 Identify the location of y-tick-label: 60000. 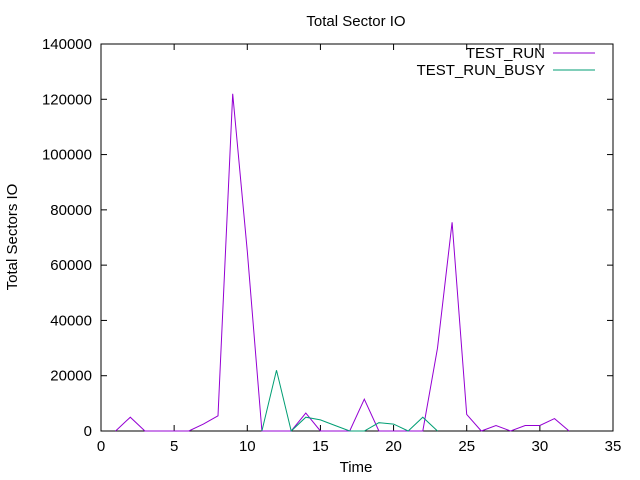
(71, 265).